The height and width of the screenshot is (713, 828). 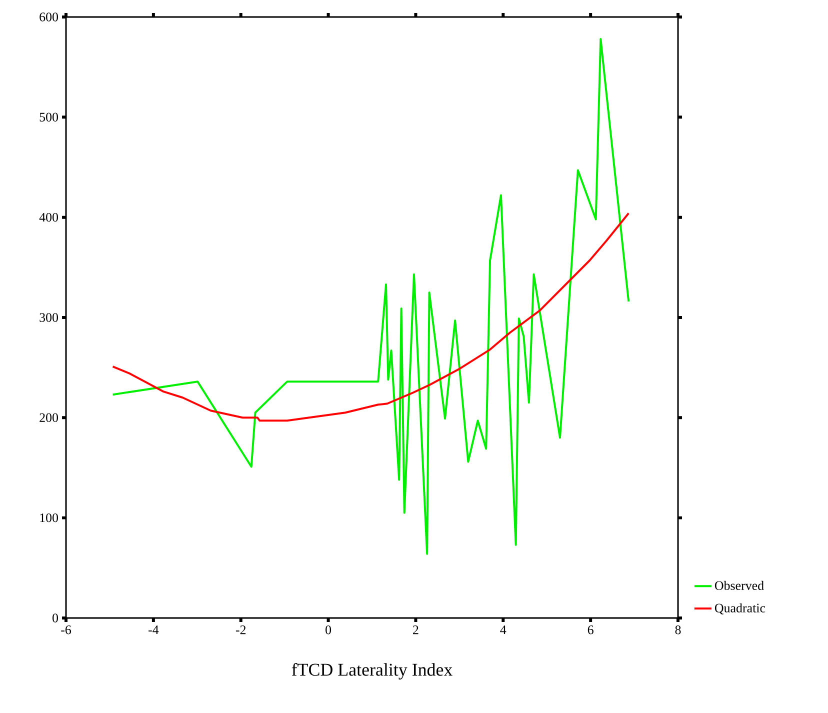 What do you see at coordinates (49, 517) in the screenshot?
I see `y-tick-label: 100` at bounding box center [49, 517].